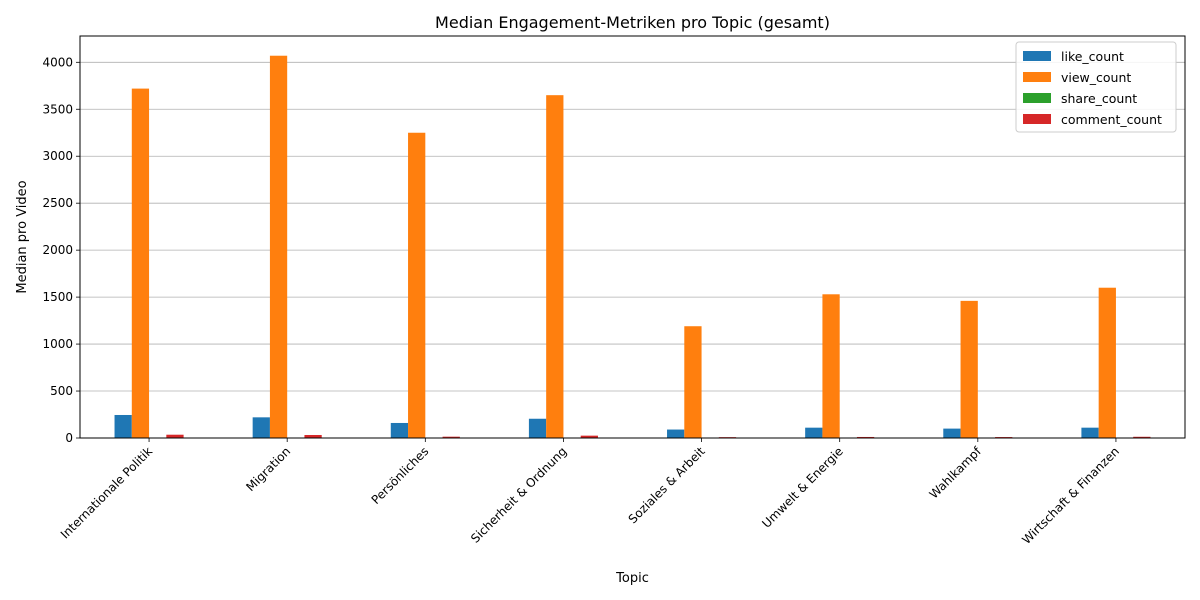 Image resolution: width=1200 pixels, height=600 pixels. I want to click on y-tick-label: 1500, so click(57, 297).